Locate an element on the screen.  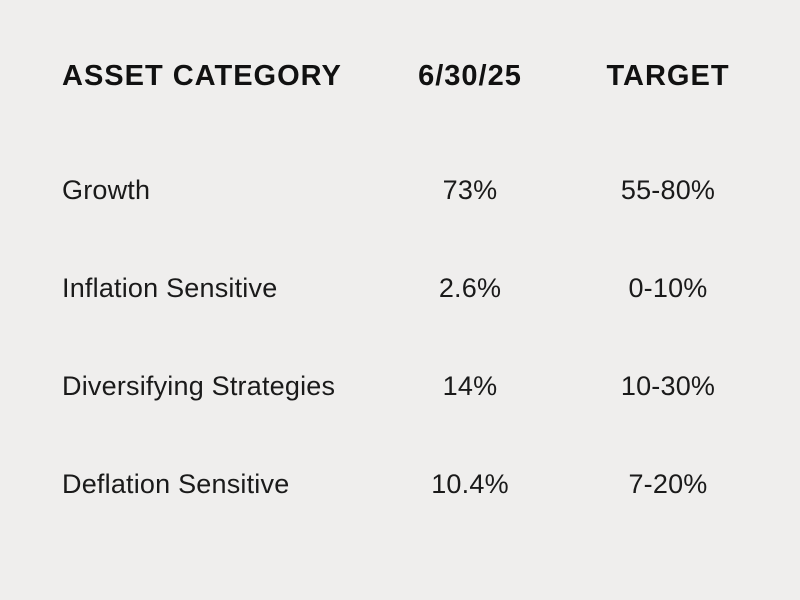
table-row-deflation-sensitive: Deflation Sensitive 10.4% 7-20% is located at coordinates (425, 484).